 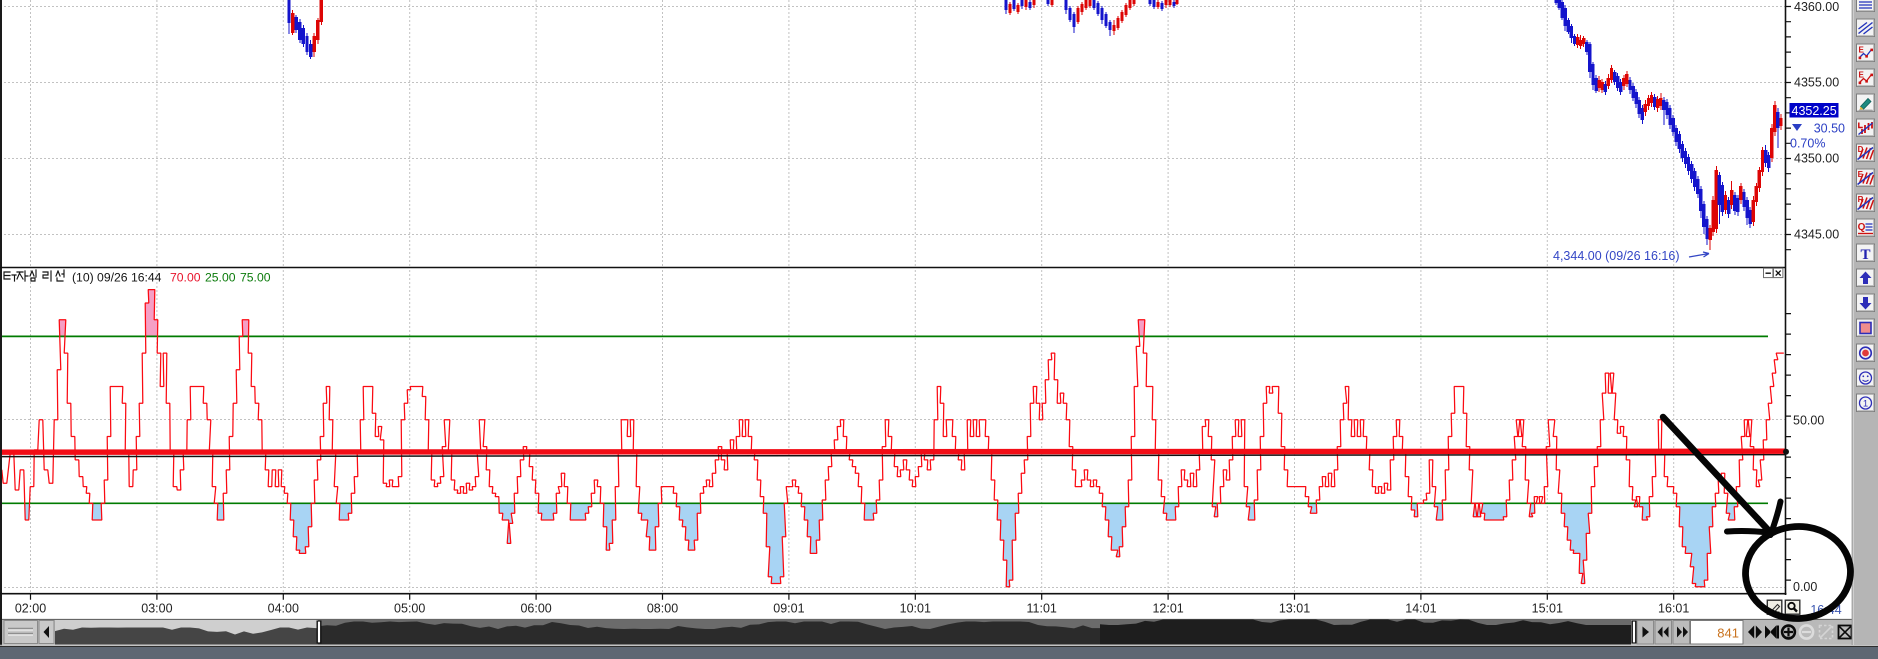 What do you see at coordinates (185, 278) in the screenshot?
I see `svg-text: 70.00` at bounding box center [185, 278].